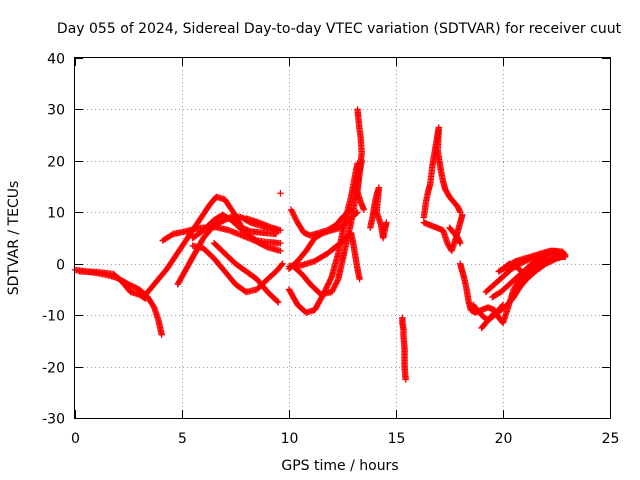 This screenshot has height=480, width=640. Describe the element at coordinates (56, 163) in the screenshot. I see `y-tick-label: 20` at that location.